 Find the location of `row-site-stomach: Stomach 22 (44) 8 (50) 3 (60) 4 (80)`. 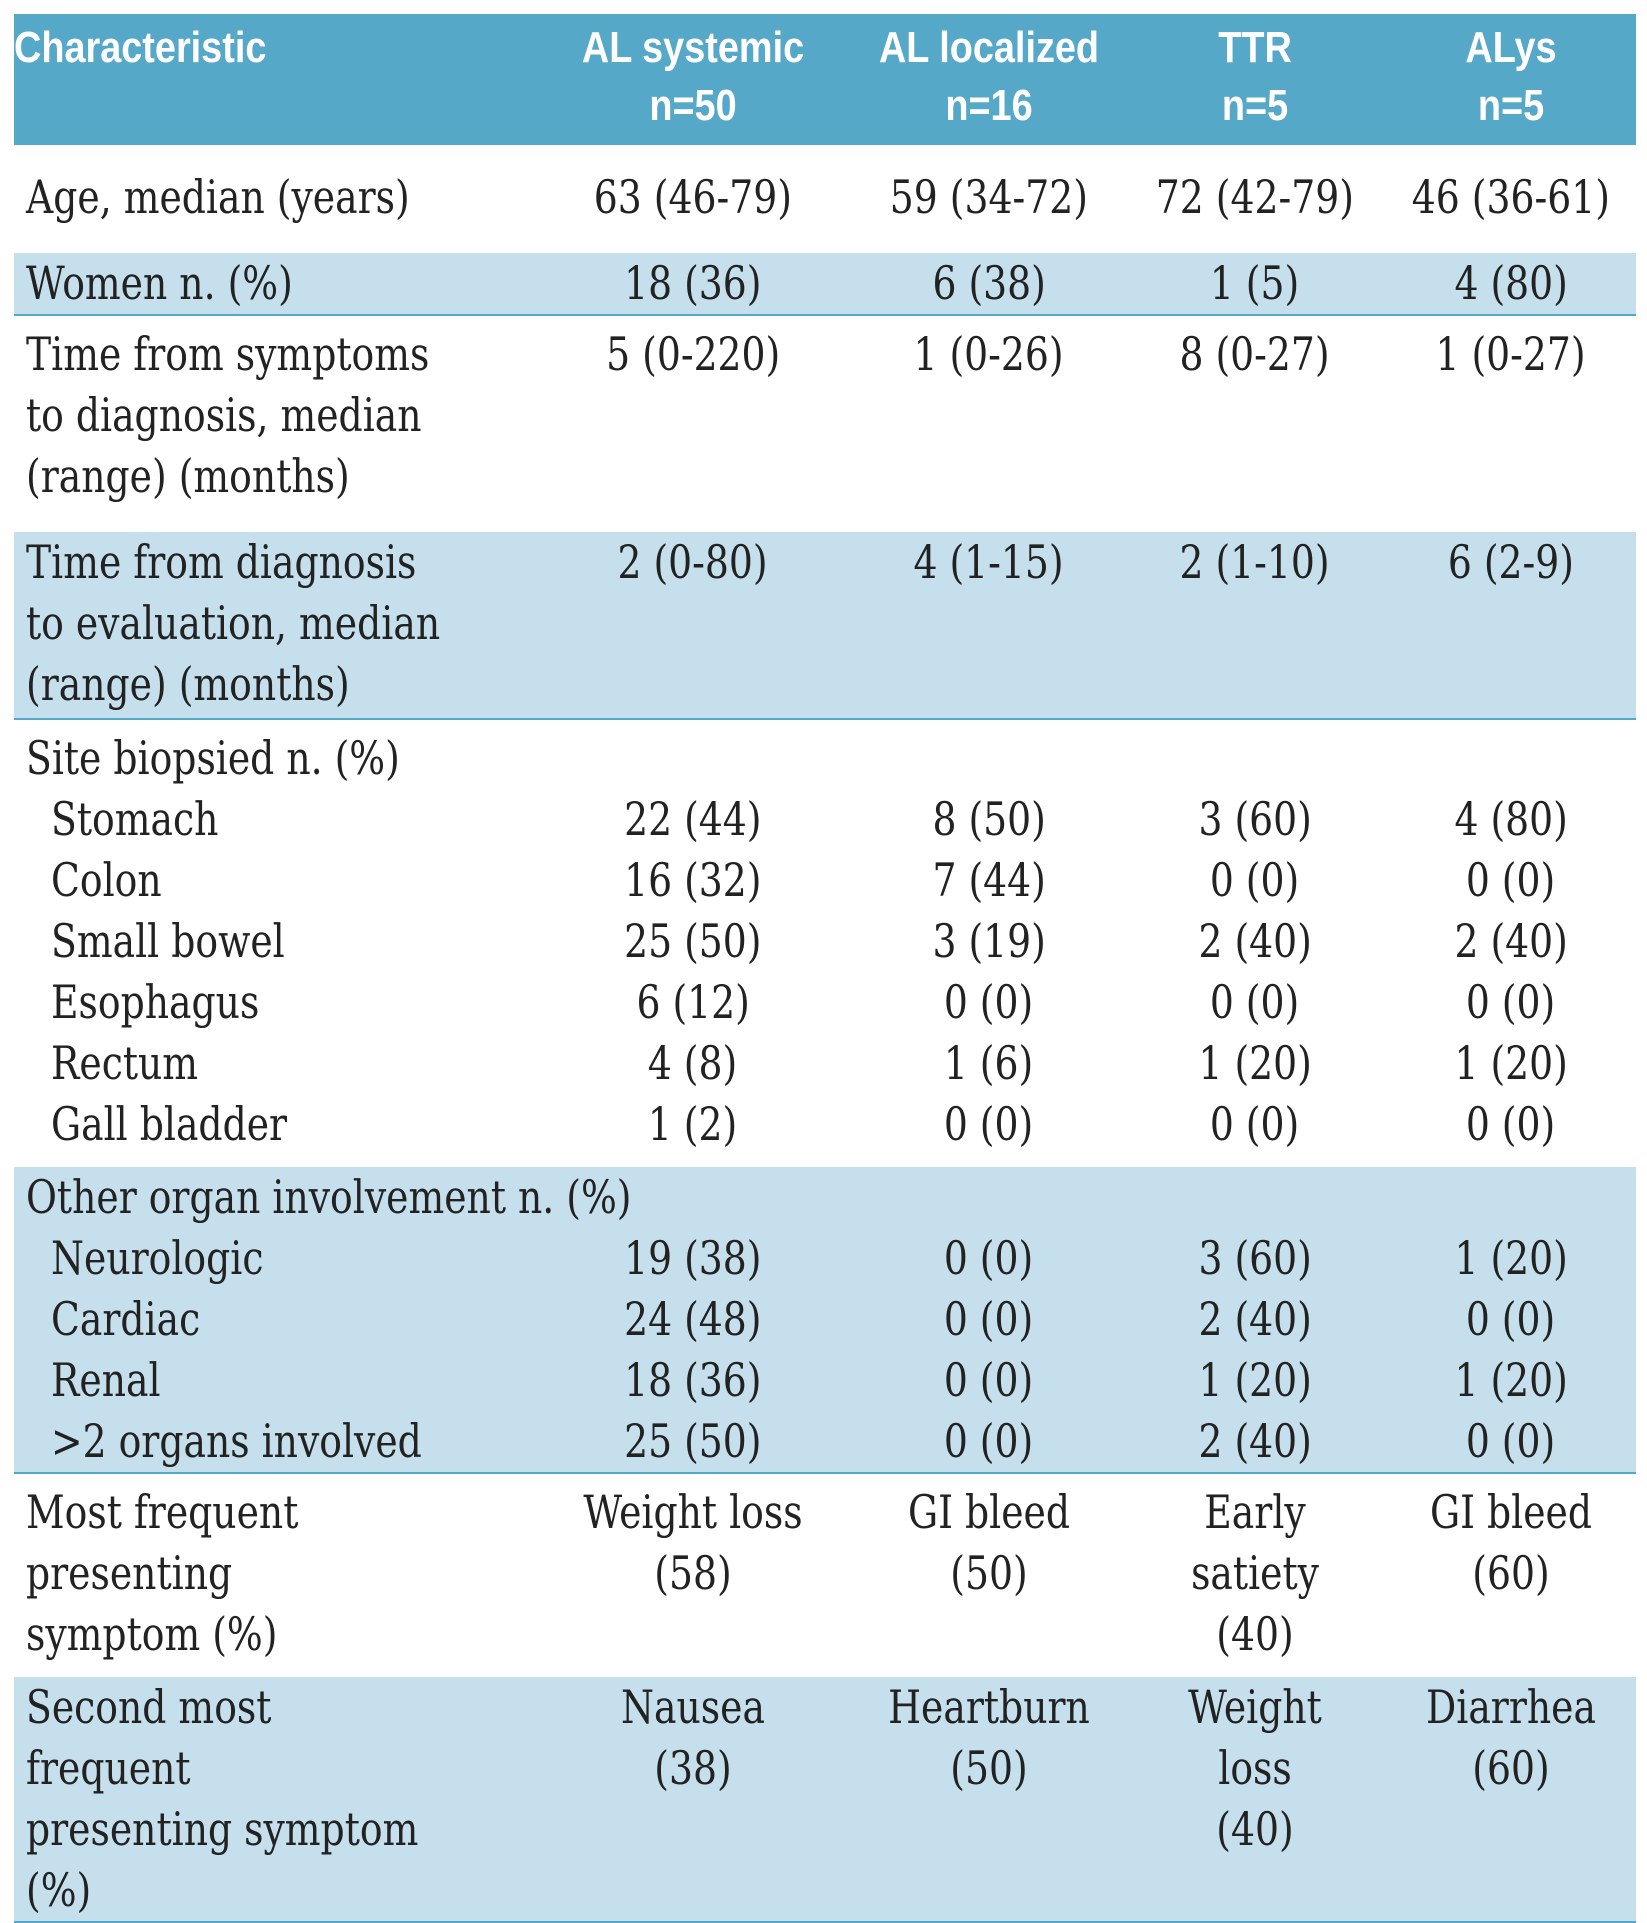

row-site-stomach: Stomach 22 (44) 8 (50) 3 (60) 4 (80) is located at coordinates (825, 819).